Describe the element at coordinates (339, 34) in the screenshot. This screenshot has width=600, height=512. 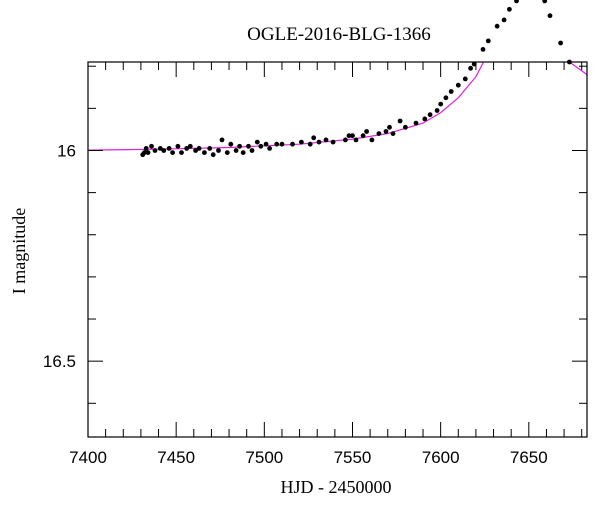
I see `chart-title: OGLE-2016-BLG-1366` at that location.